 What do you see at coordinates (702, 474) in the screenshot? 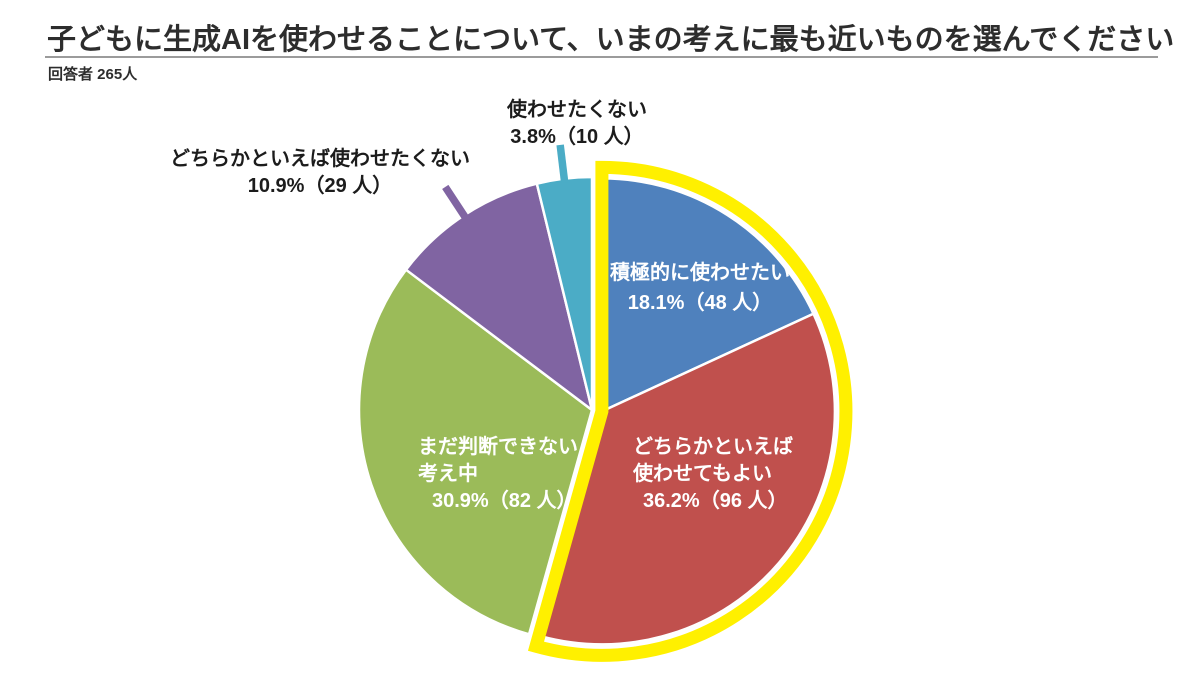
I see `label-line: 使わせてもよい` at bounding box center [702, 474].